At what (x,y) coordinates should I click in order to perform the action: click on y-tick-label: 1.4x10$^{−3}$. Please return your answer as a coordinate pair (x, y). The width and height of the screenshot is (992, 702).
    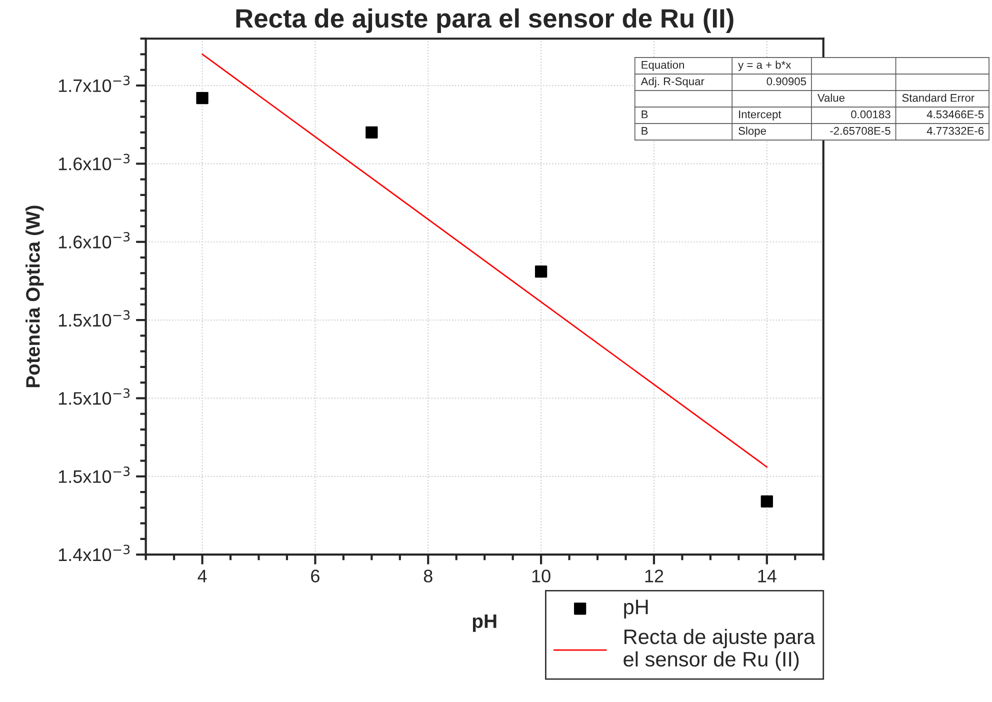
    Looking at the image, I should click on (94, 553).